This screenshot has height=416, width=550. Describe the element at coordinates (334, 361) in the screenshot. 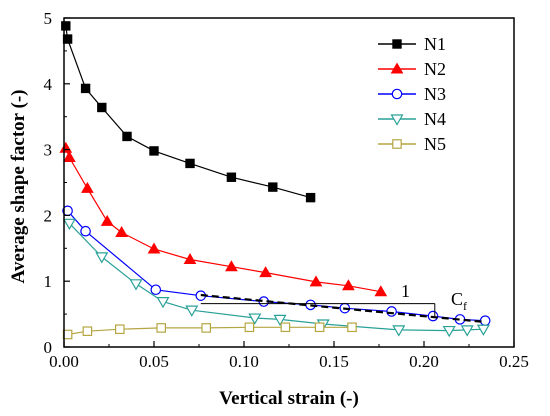

I see `x-tick-label: 0.15` at that location.